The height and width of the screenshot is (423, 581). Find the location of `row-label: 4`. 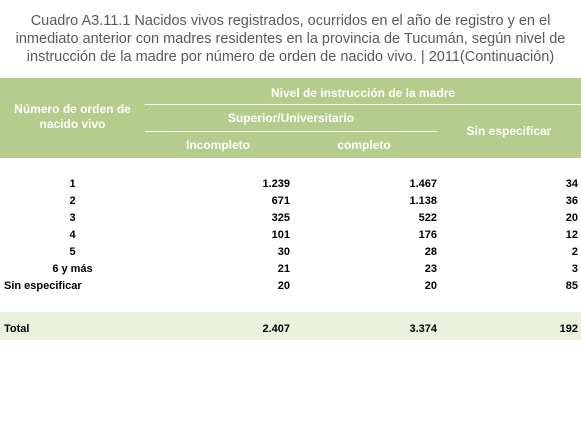

row-label: 4 is located at coordinates (72, 235).